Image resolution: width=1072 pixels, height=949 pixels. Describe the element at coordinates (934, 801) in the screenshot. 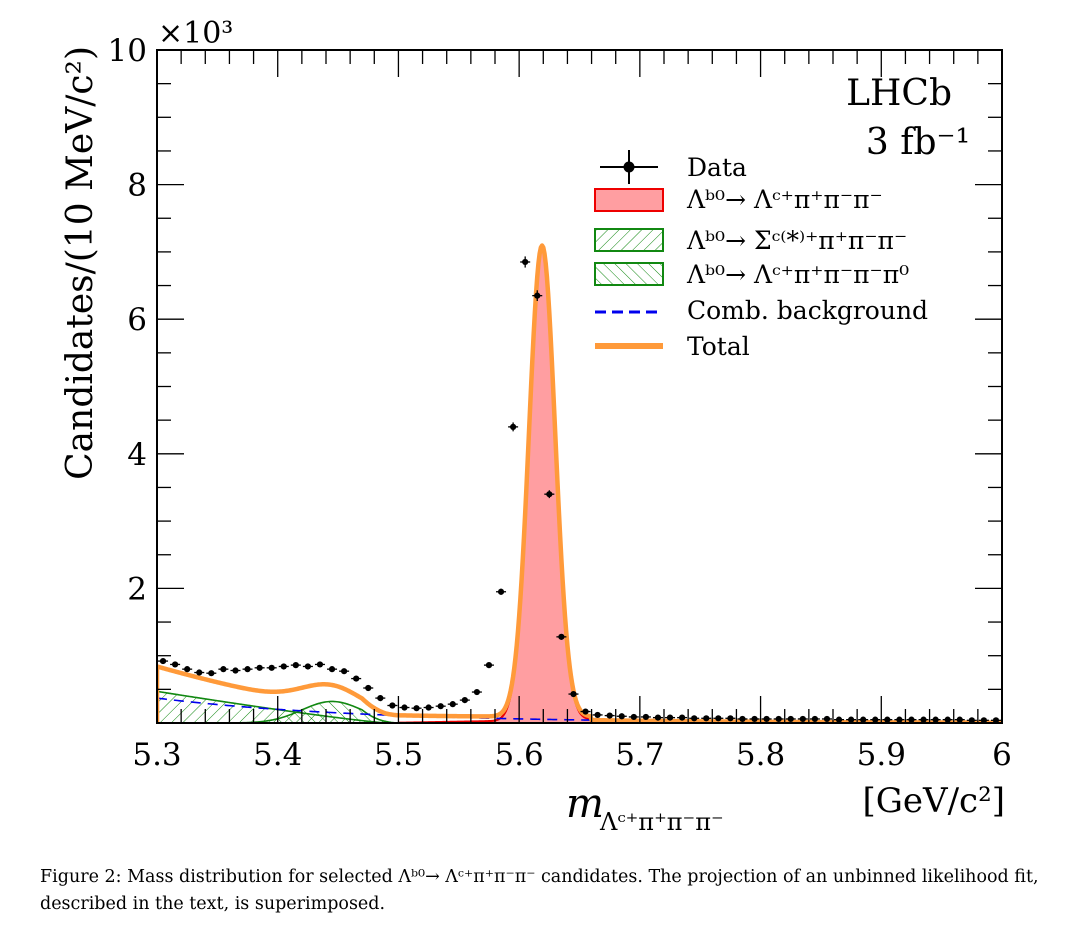

I see `x-axis-unit: [GeV/c²]` at that location.